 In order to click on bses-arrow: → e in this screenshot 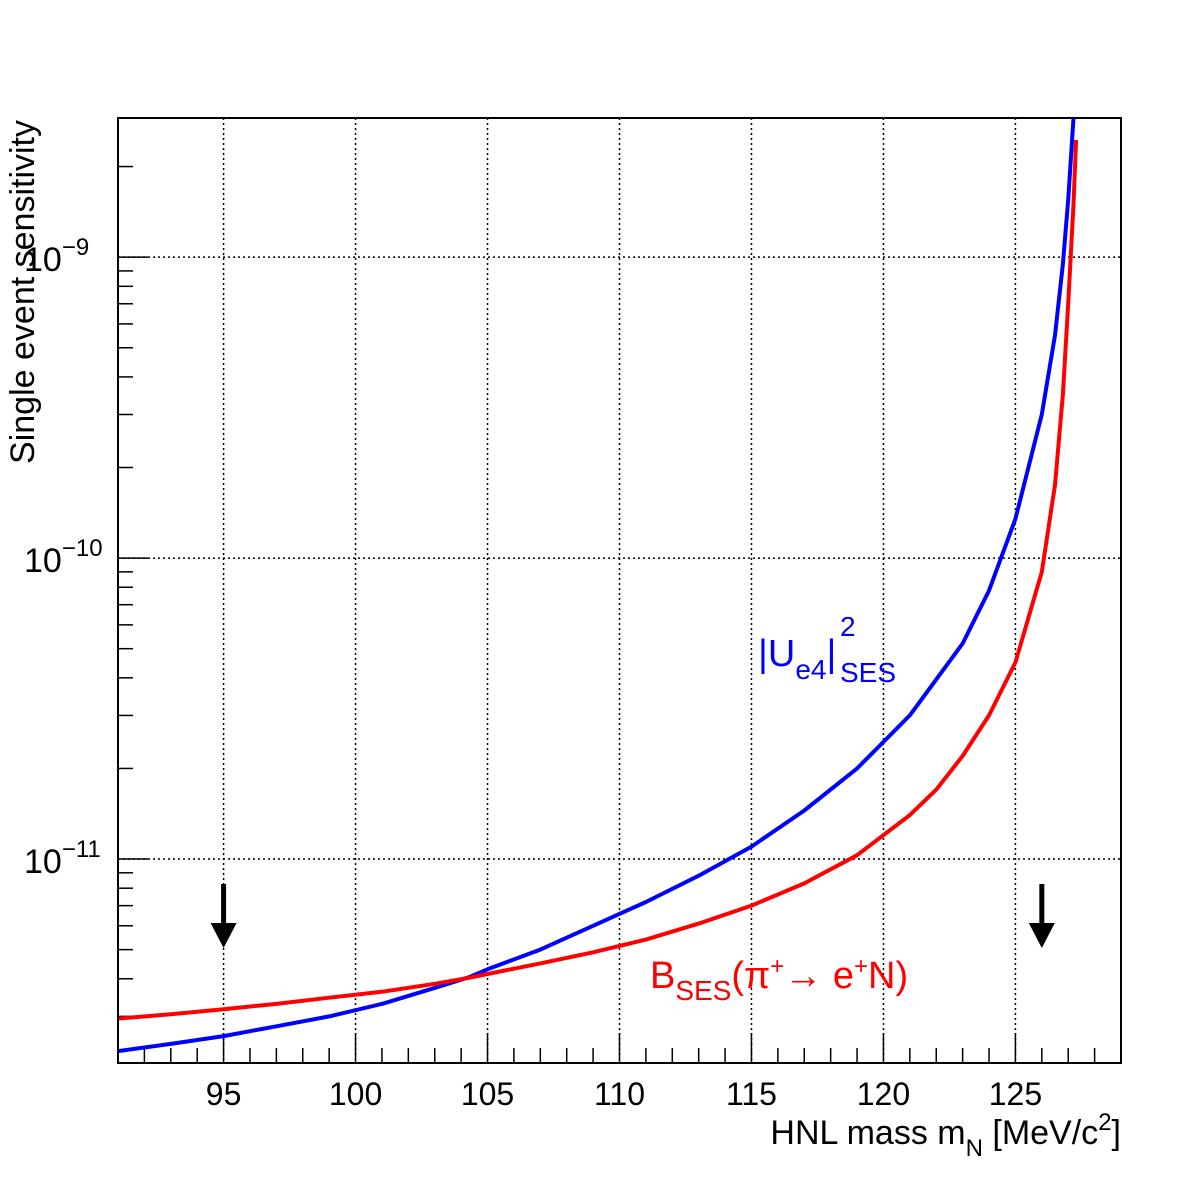, I will do `click(819, 976)`.